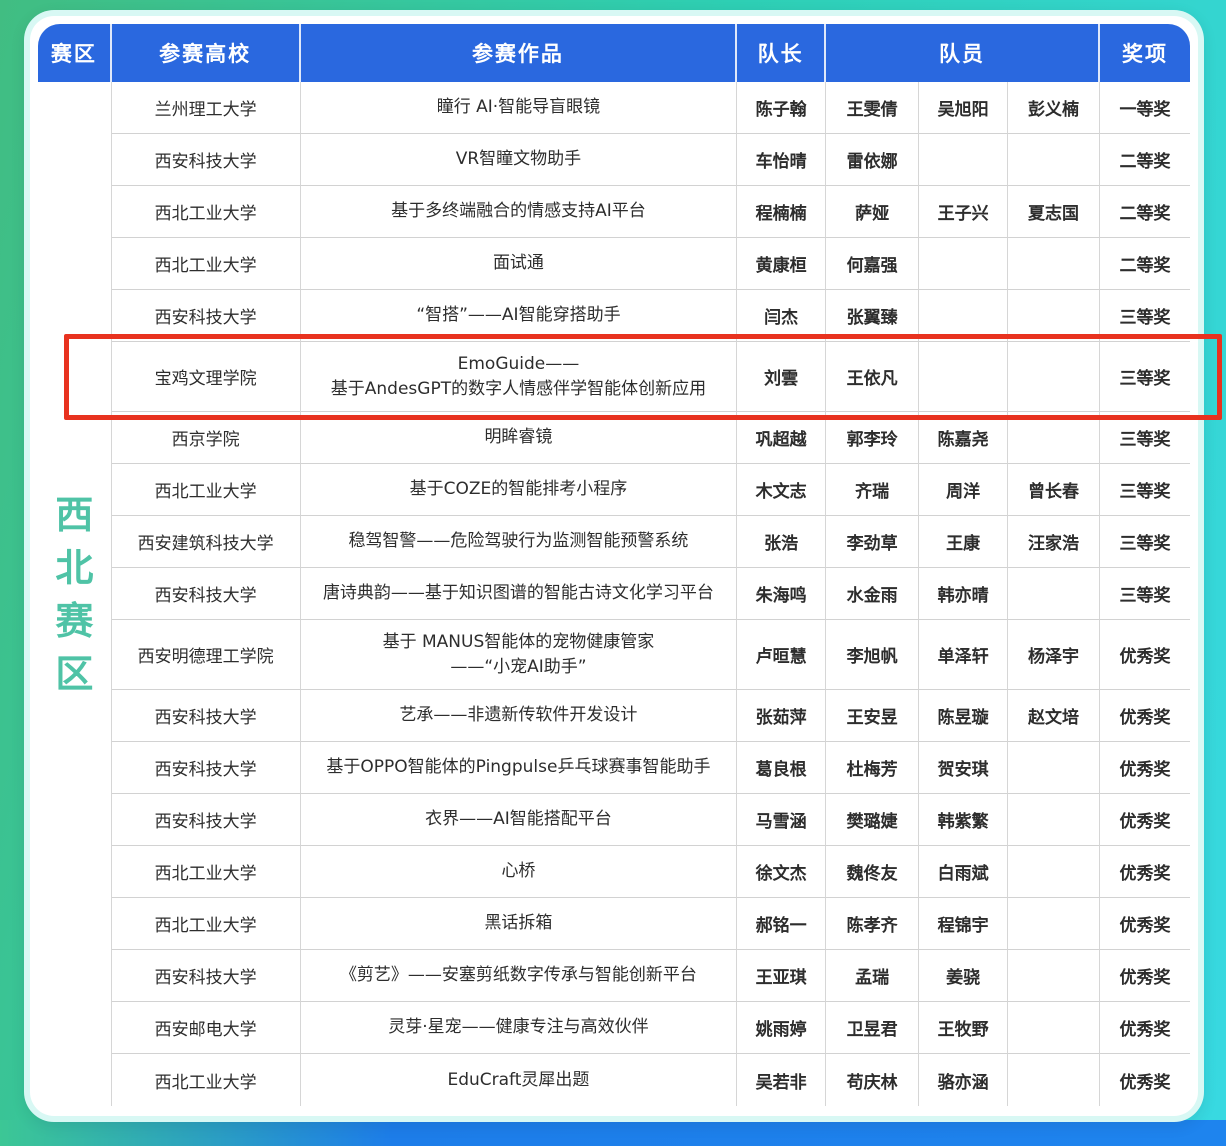  What do you see at coordinates (781, 872) in the screenshot?
I see `captain-cell: 徐文杰` at bounding box center [781, 872].